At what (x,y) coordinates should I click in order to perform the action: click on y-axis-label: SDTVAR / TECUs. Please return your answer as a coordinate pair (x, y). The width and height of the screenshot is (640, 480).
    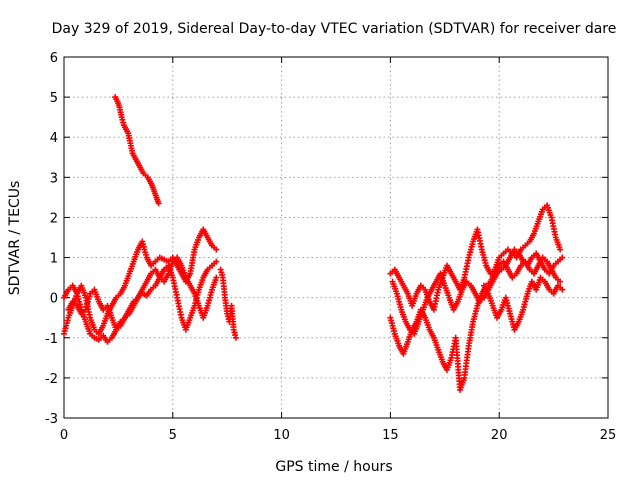
    Looking at the image, I should click on (15, 238).